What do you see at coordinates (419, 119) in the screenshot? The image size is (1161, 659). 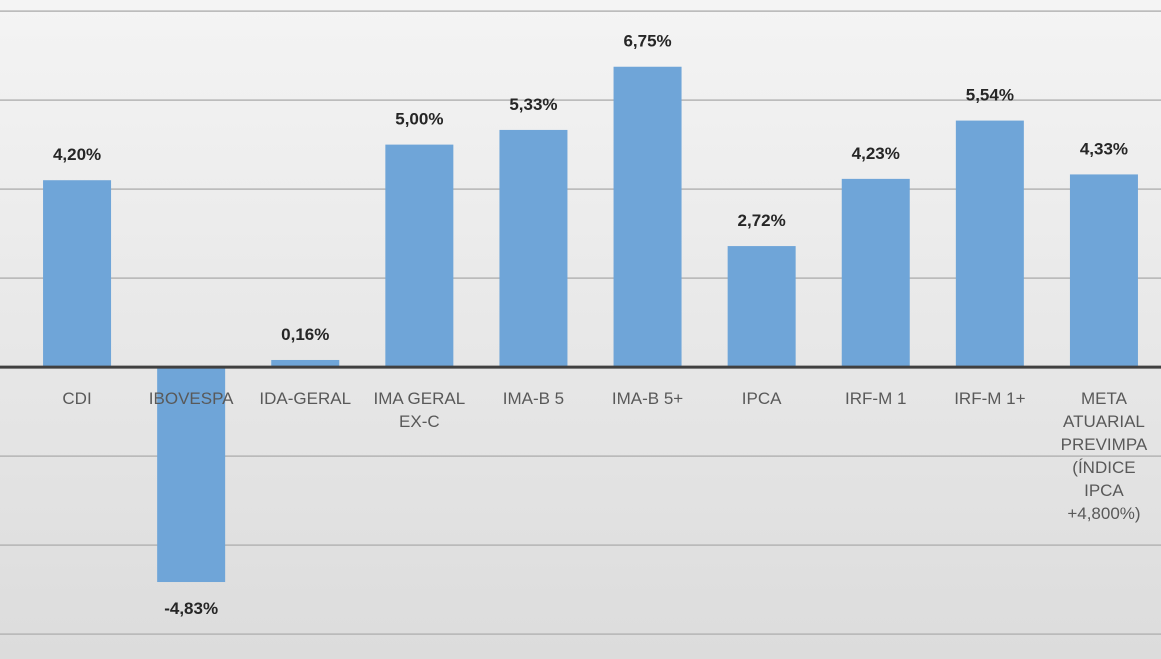 I see `data-label: 5,00%` at bounding box center [419, 119].